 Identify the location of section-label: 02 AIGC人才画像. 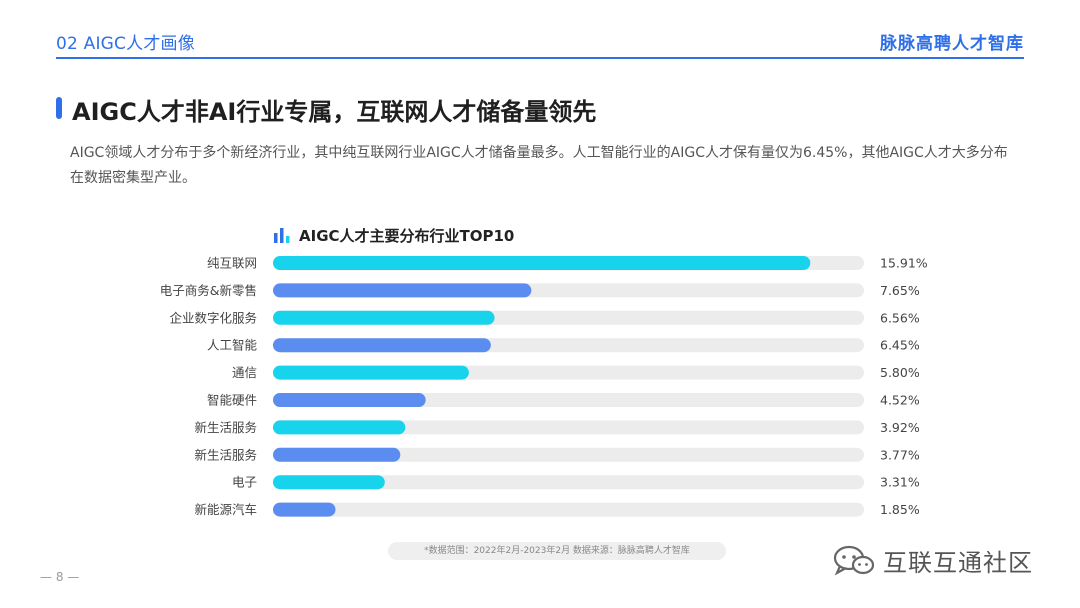
(125, 44).